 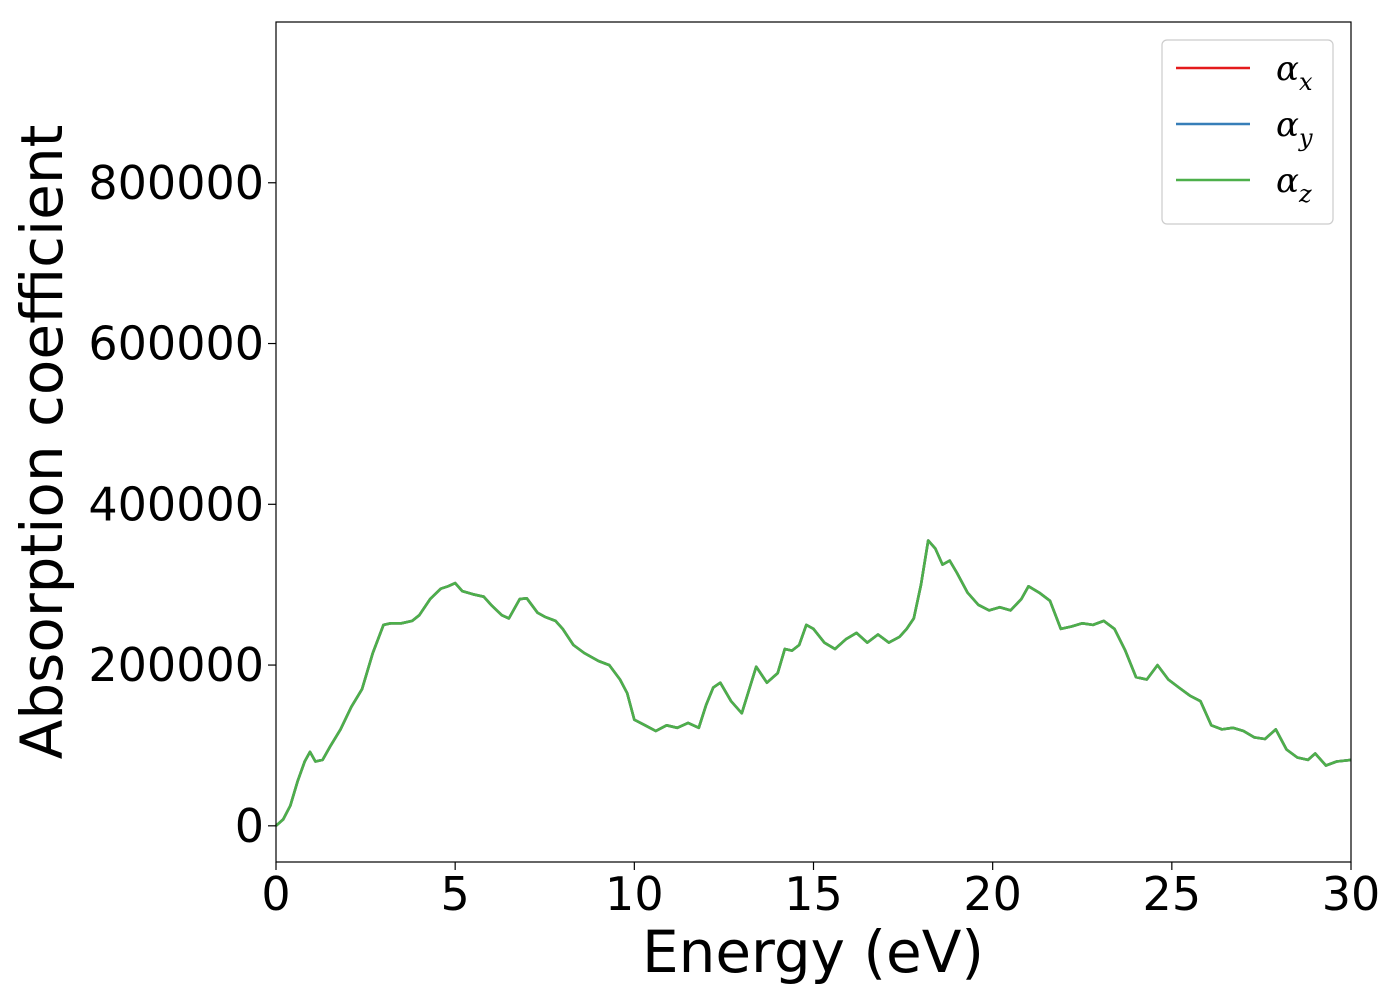 I want to click on y-tick-label: 600000, so click(x=176, y=344).